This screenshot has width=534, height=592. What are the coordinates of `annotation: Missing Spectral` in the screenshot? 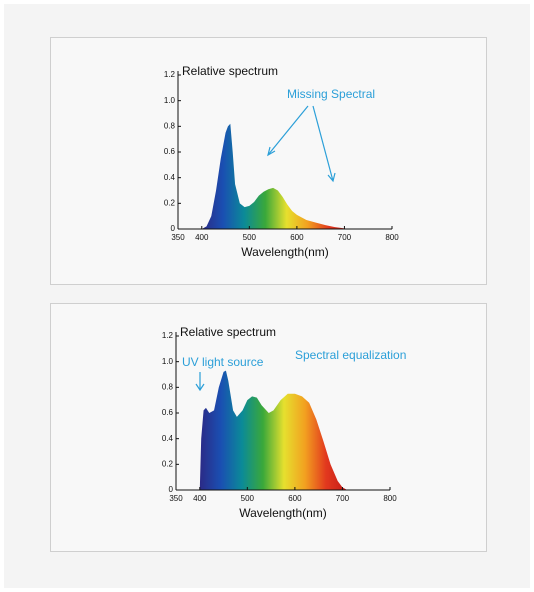 It's located at (331, 94).